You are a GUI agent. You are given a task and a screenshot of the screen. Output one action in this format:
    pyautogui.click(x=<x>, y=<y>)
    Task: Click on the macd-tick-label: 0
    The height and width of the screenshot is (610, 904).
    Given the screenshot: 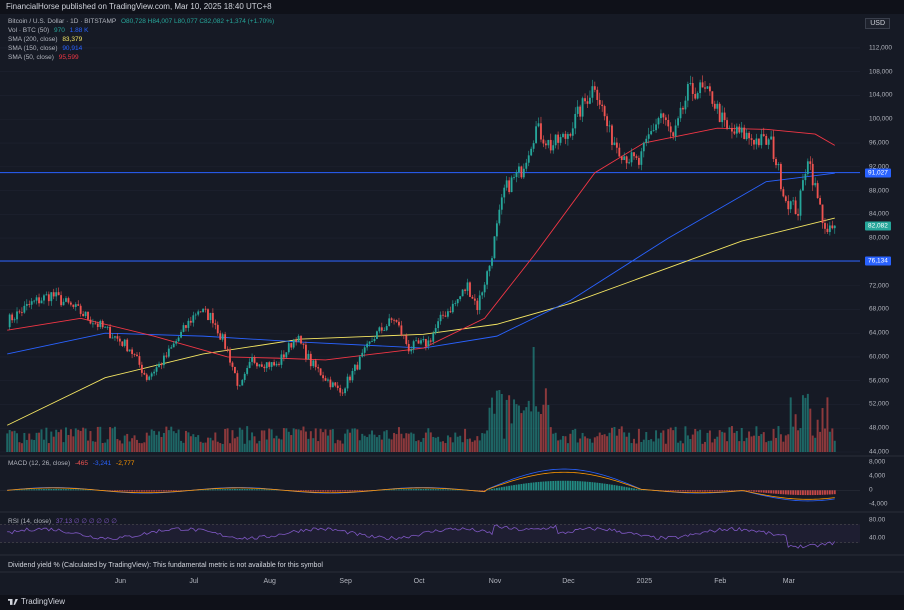 What is the action you would take?
    pyautogui.click(x=871, y=490)
    